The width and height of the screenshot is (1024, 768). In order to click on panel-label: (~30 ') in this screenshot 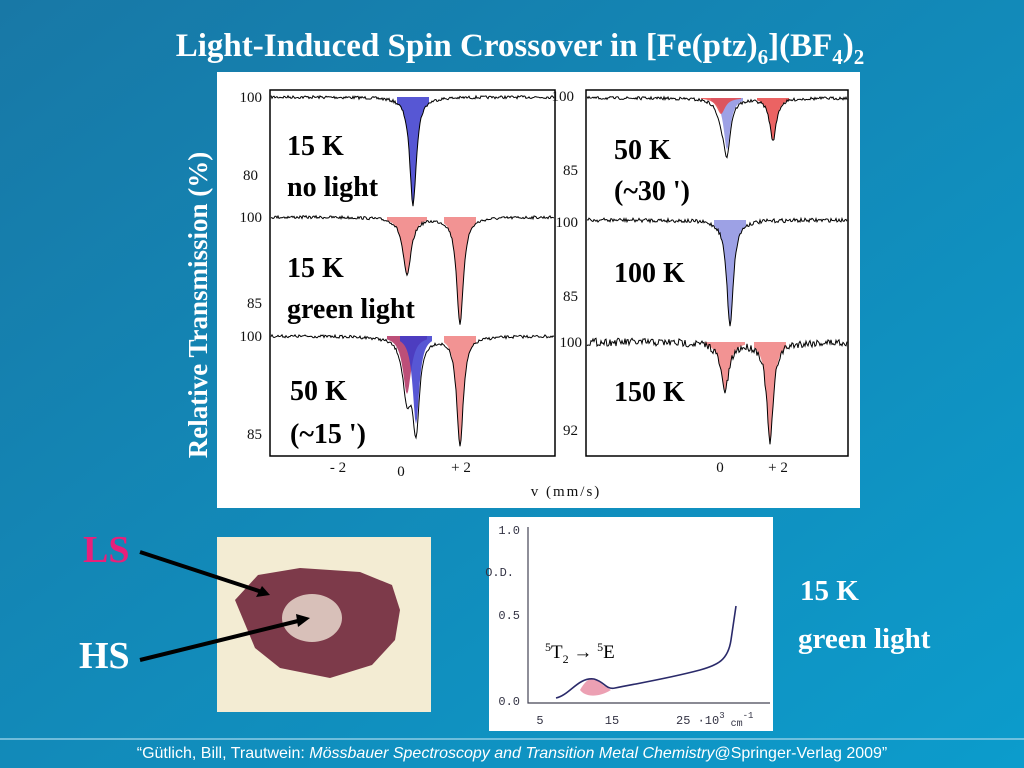, I will do `click(652, 191)`.